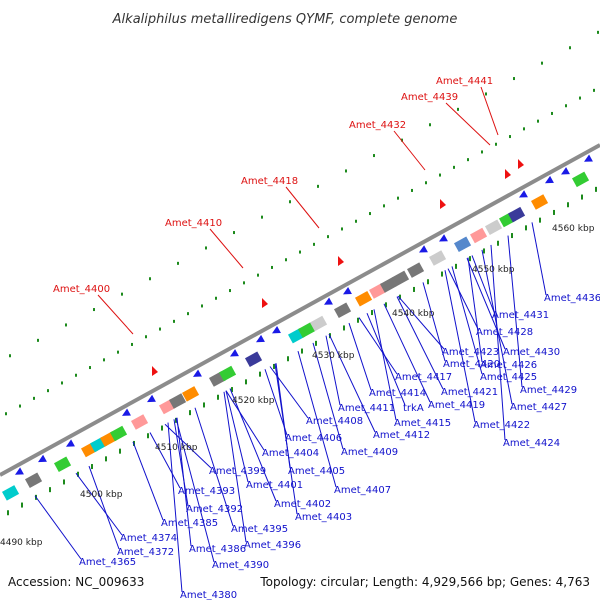 This screenshot has height=600, width=600. What do you see at coordinates (456, 405) in the screenshot?
I see `gene-label-bottom: Amet_4419` at bounding box center [456, 405].